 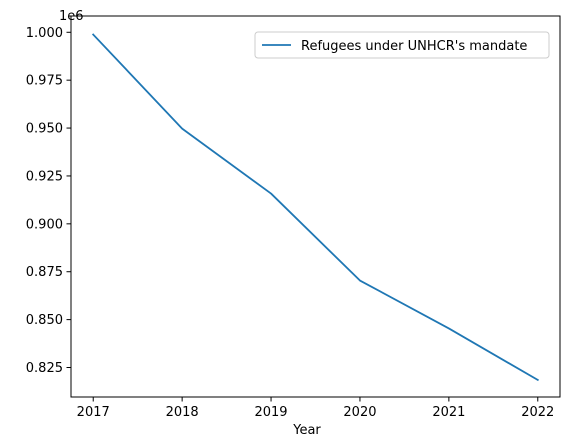 I want to click on y-tick-label: 0.825, so click(x=44, y=368).